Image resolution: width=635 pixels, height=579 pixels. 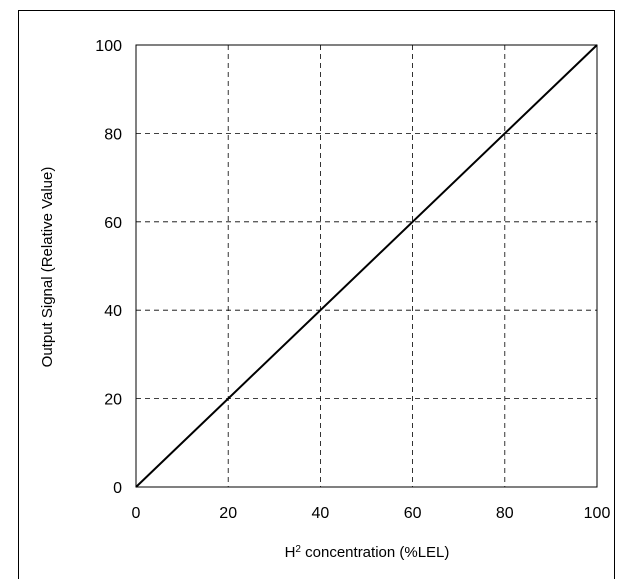 What do you see at coordinates (597, 513) in the screenshot?
I see `x-tick-label: 100` at bounding box center [597, 513].